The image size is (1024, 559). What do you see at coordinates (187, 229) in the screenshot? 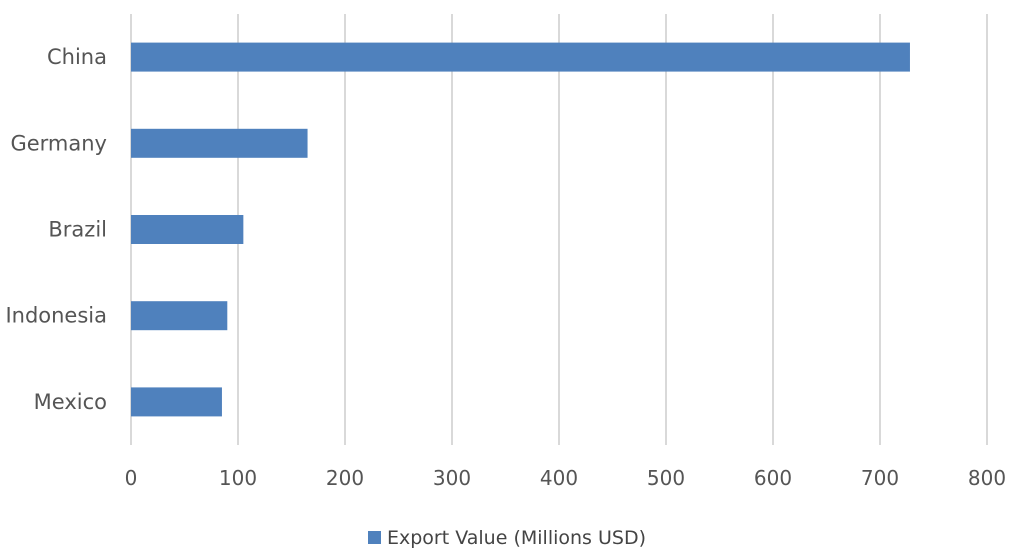
I see `bar-brazil` at bounding box center [187, 229].